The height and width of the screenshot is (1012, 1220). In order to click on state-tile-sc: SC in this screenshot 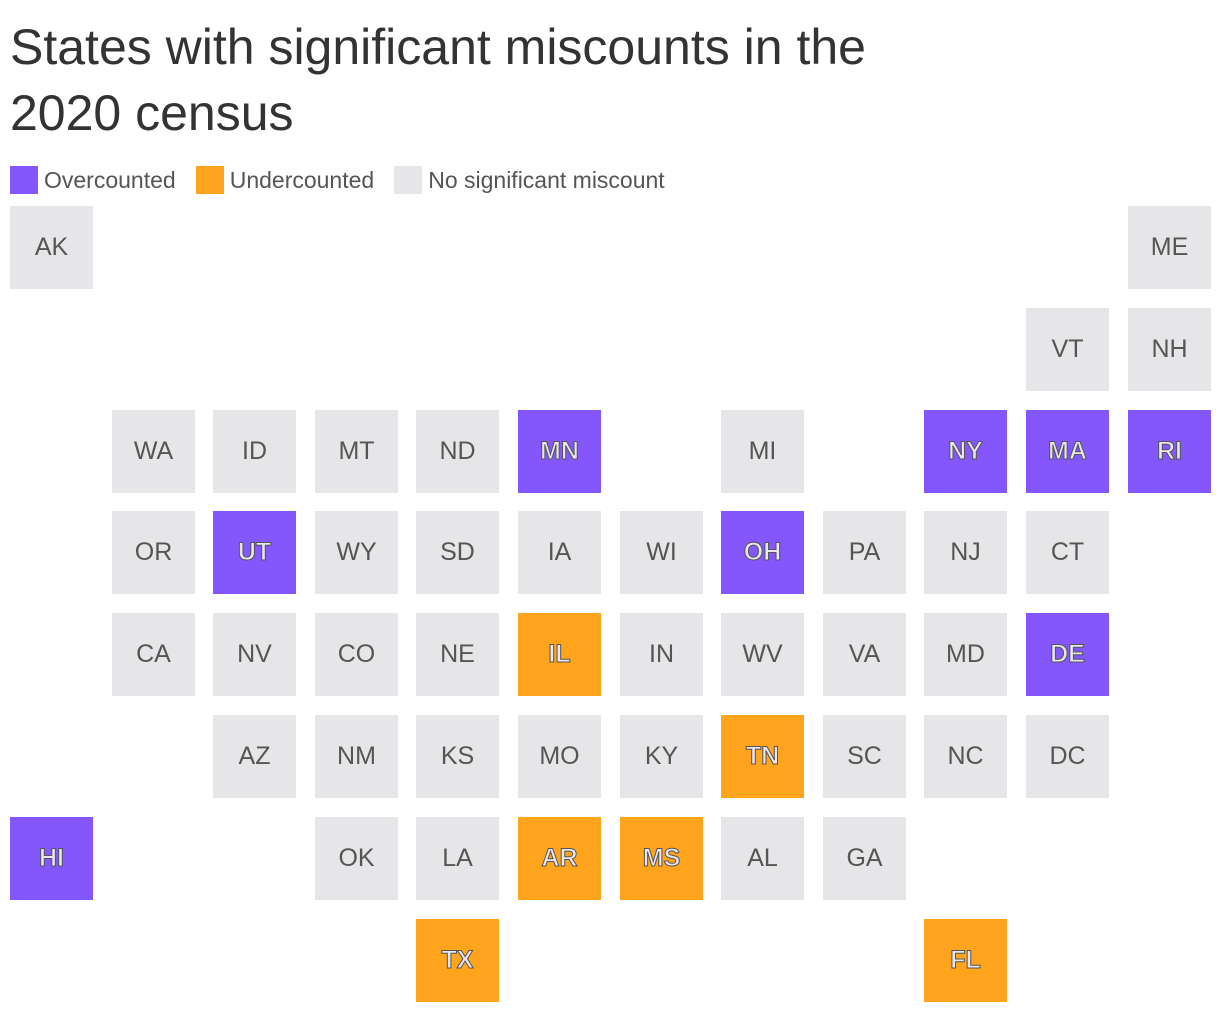, I will do `click(864, 756)`.